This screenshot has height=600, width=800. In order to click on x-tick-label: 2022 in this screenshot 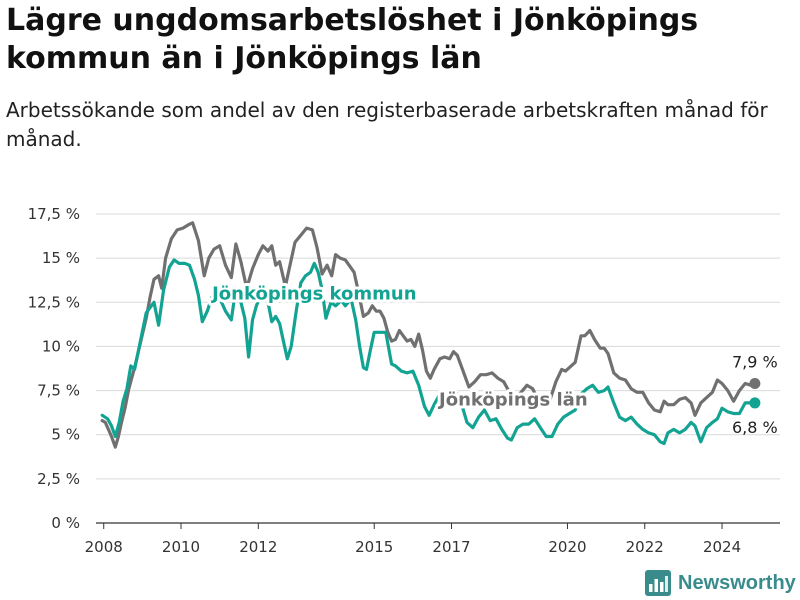, I will do `click(645, 547)`.